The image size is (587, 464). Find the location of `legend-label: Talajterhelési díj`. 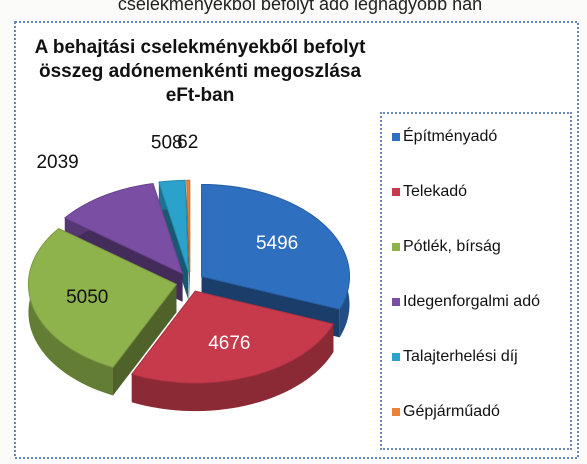

legend-label: Talajterhelési díj is located at coordinates (460, 356).